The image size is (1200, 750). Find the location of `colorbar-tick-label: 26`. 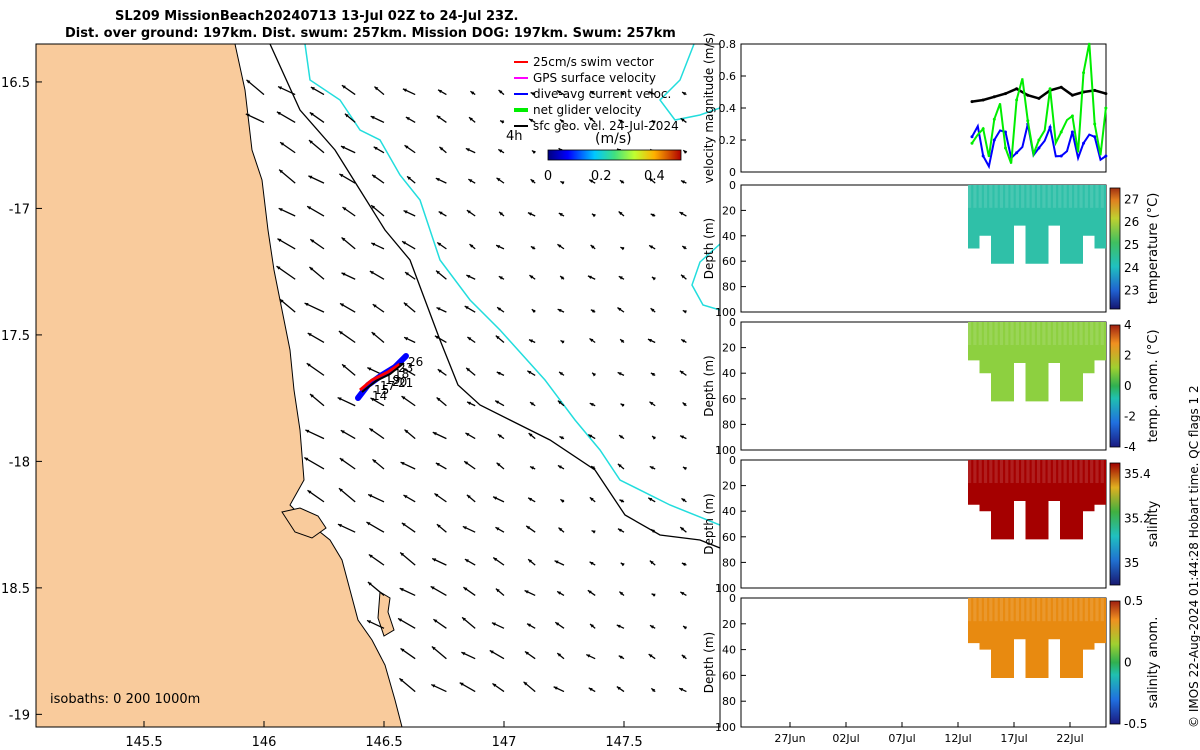

colorbar-tick-label: 26 is located at coordinates (1131, 222).